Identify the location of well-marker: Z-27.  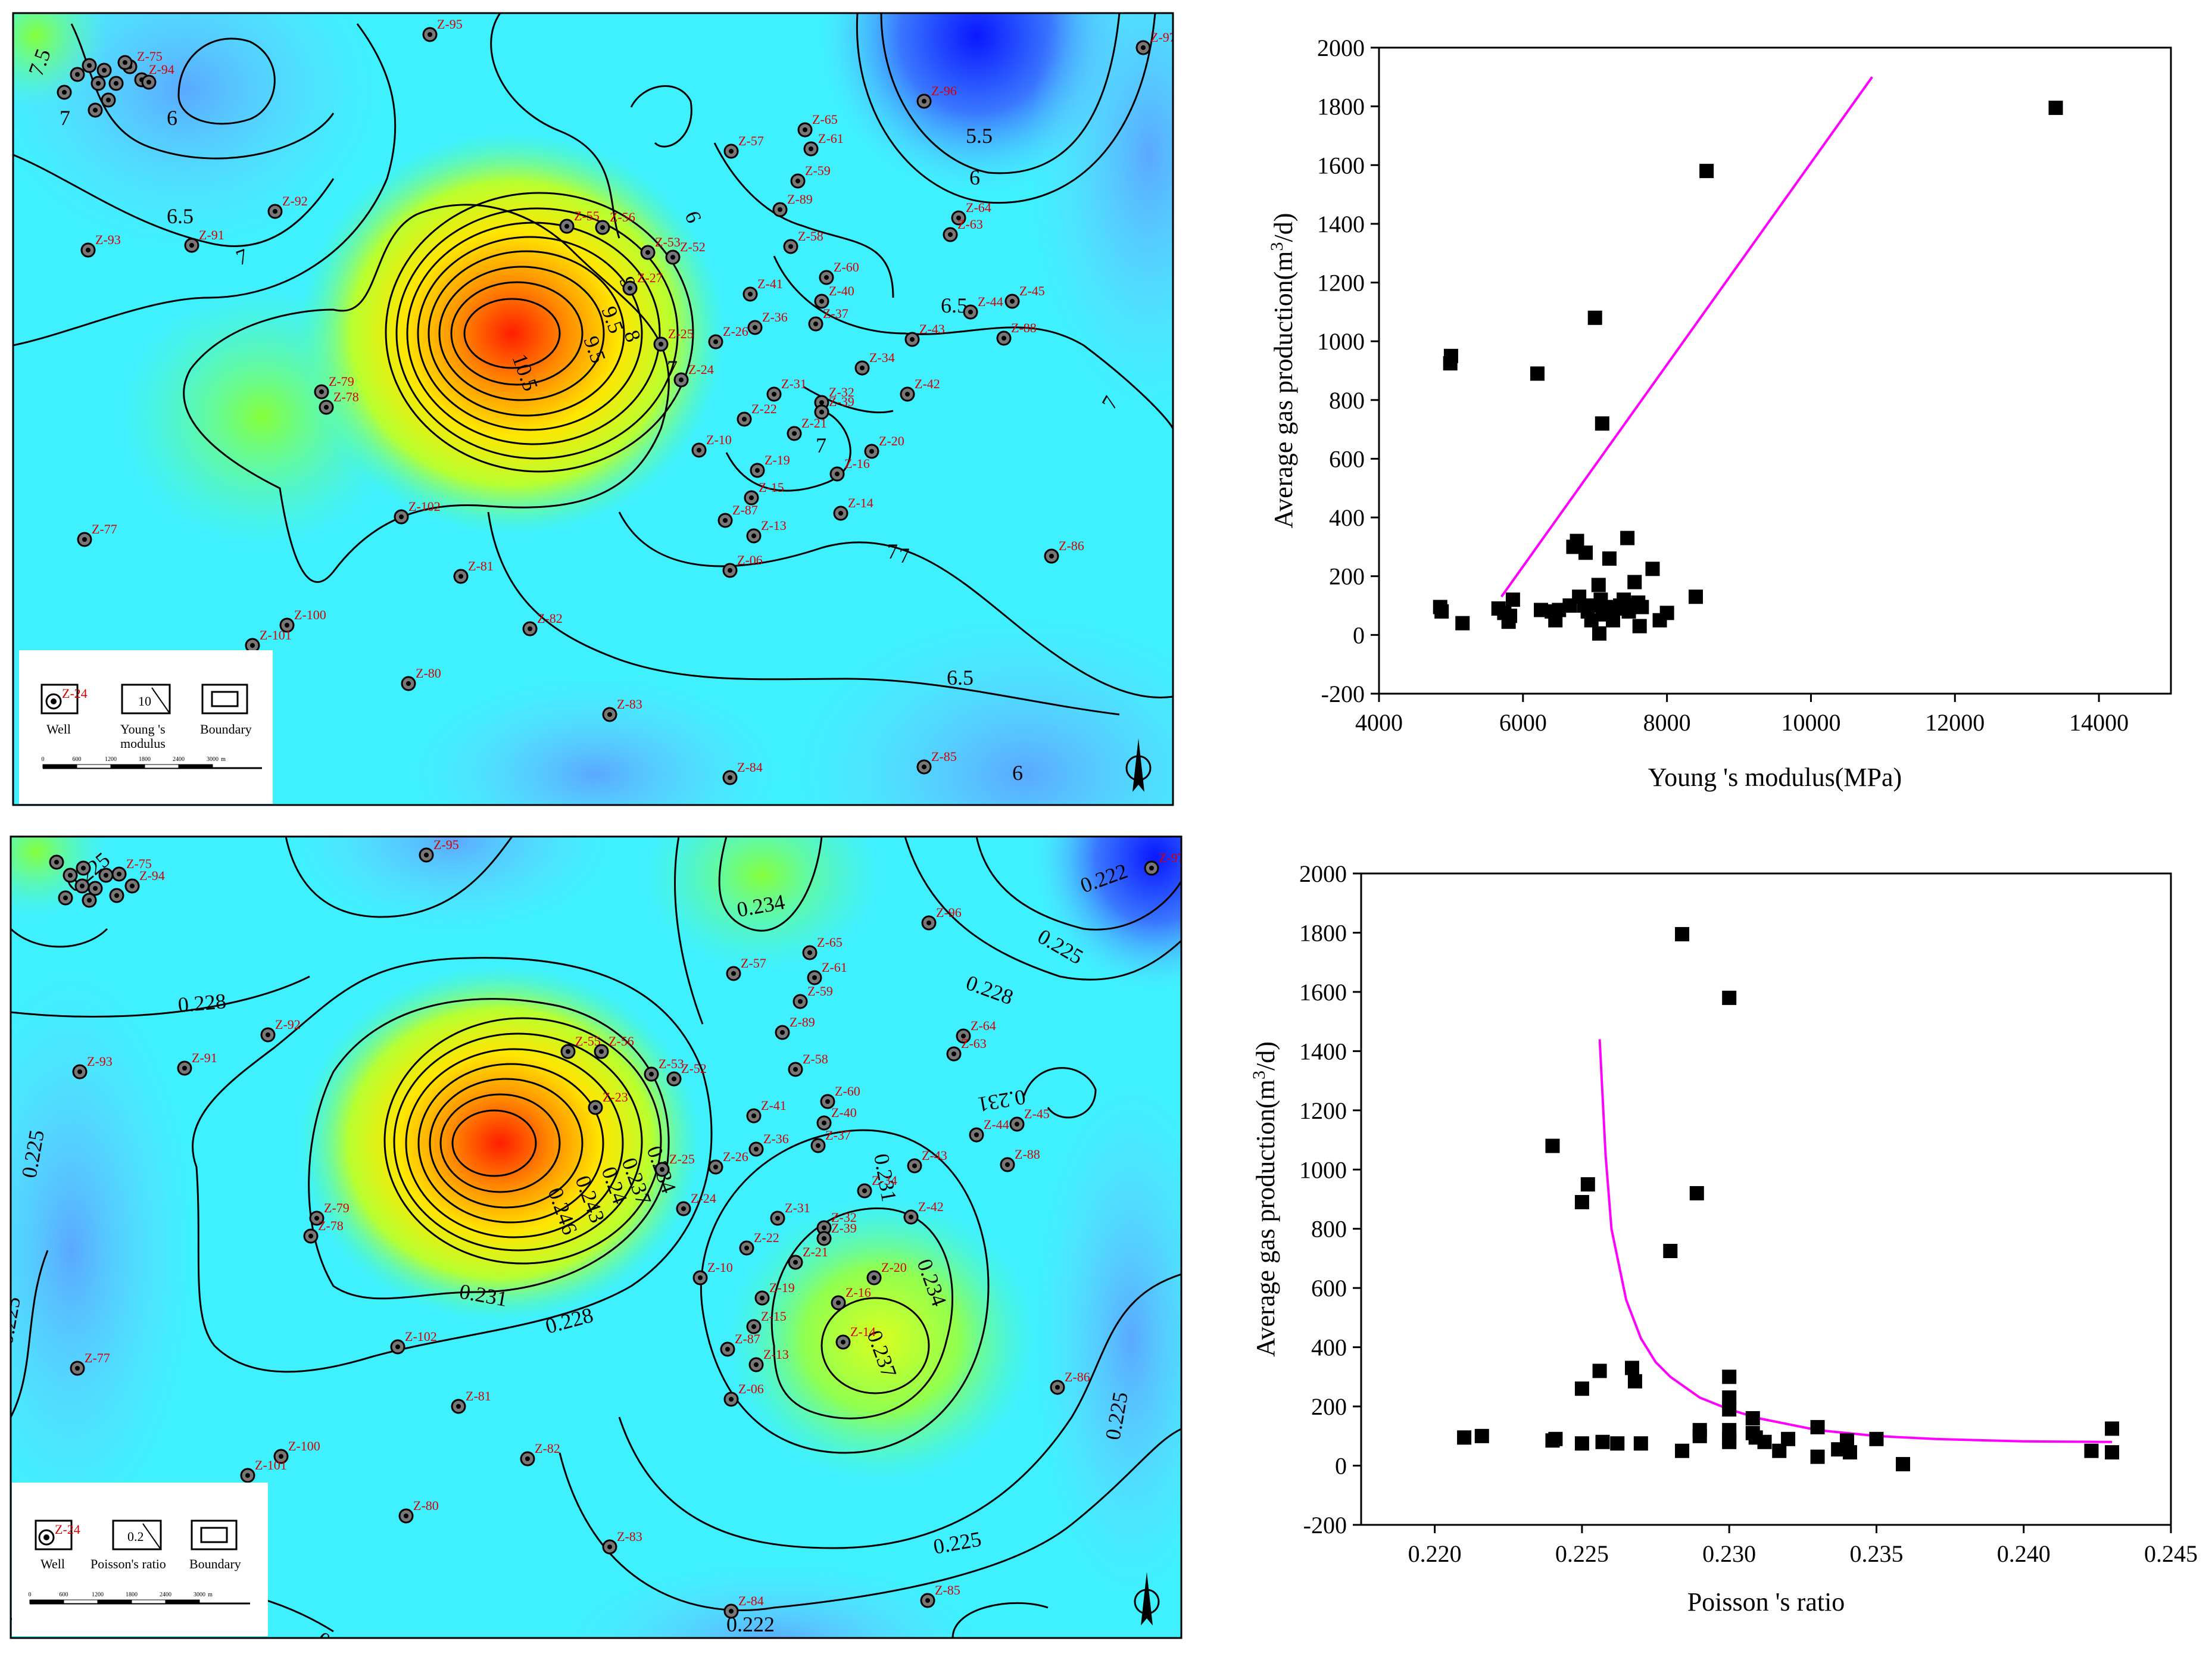
(642, 283).